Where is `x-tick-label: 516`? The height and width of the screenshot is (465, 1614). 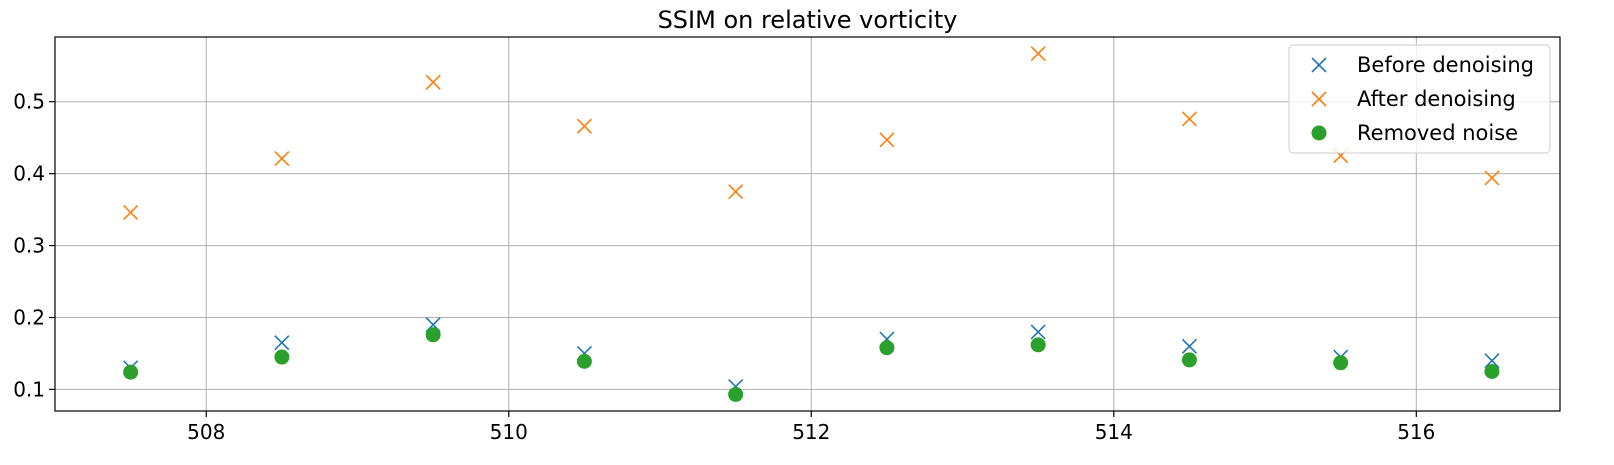
x-tick-label: 516 is located at coordinates (1416, 432).